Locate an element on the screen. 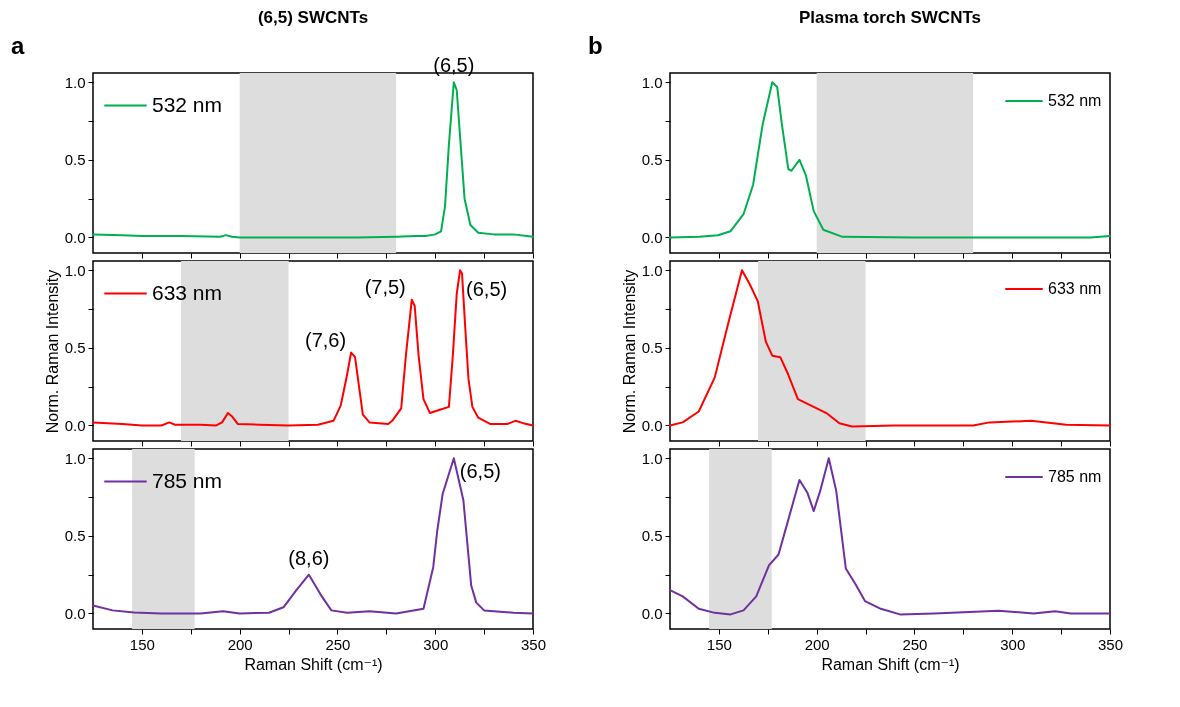 This screenshot has height=707, width=1180. annotation: (8,6) is located at coordinates (309, 557).